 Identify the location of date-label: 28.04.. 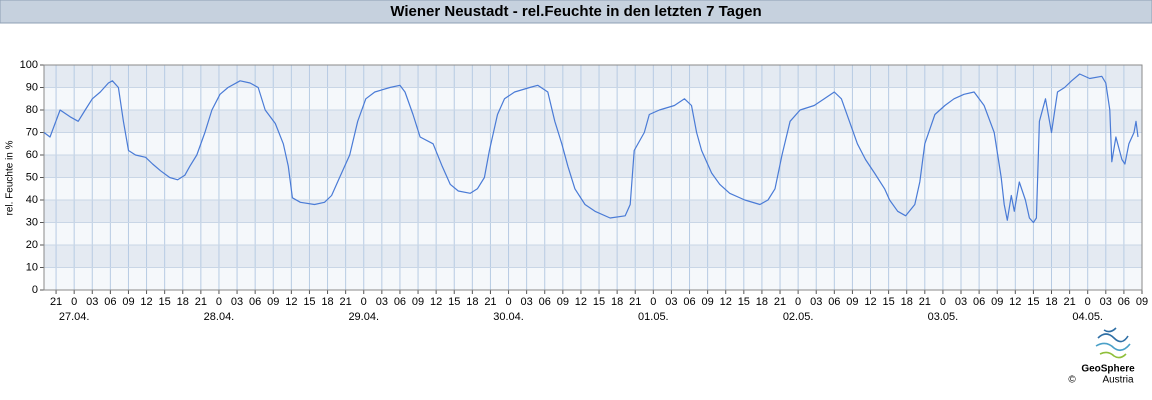
(219, 317).